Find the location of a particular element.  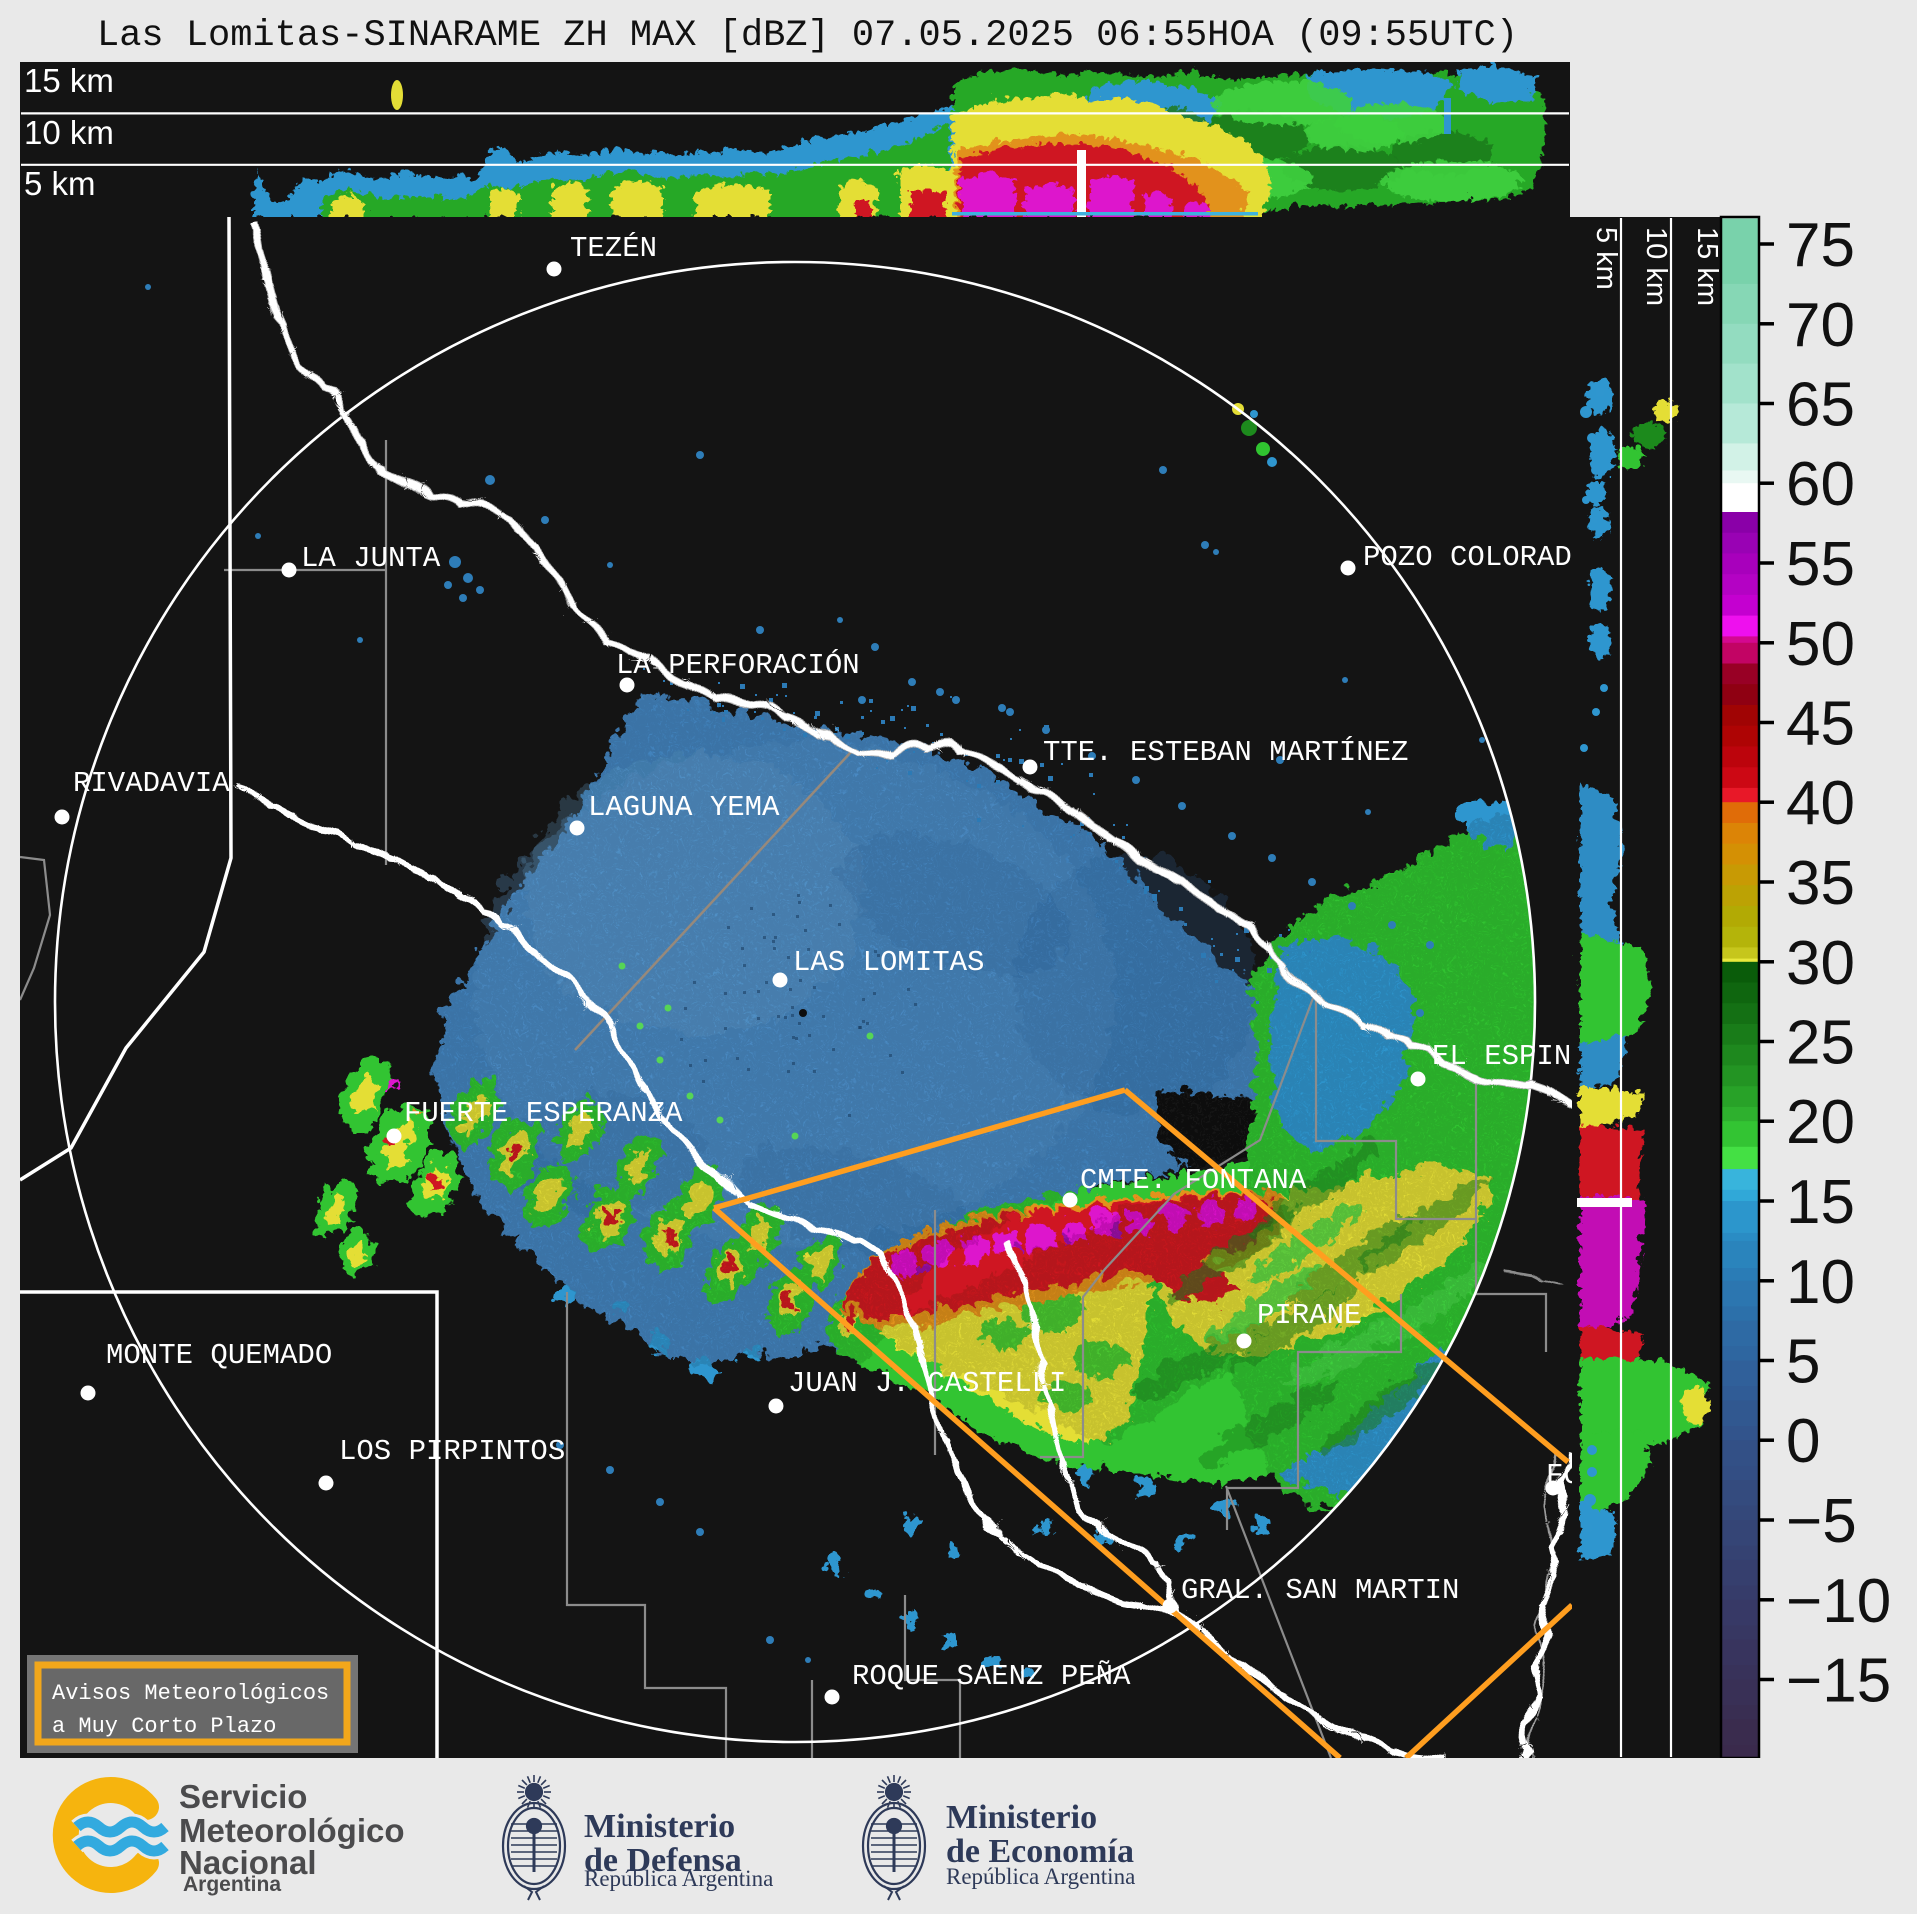

svg-text: a Muy Corto Plazo is located at coordinates (164, 1726).